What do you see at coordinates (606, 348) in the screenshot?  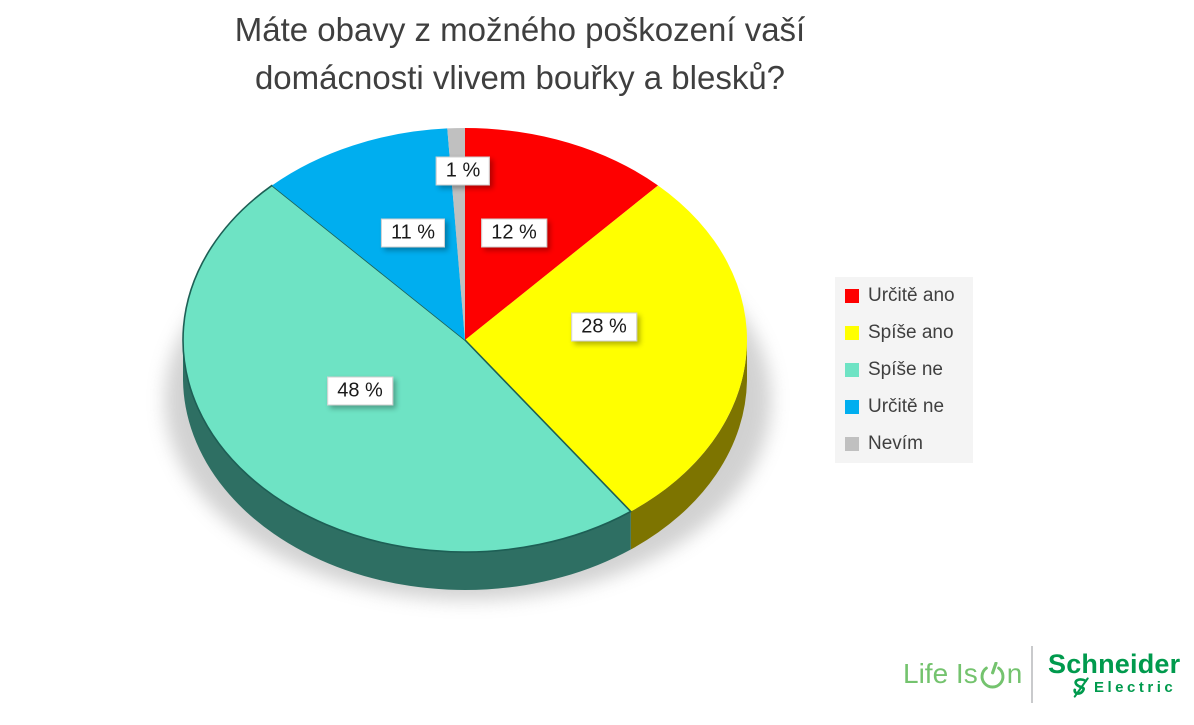 I see `pie-slice-Spíše ano` at bounding box center [606, 348].